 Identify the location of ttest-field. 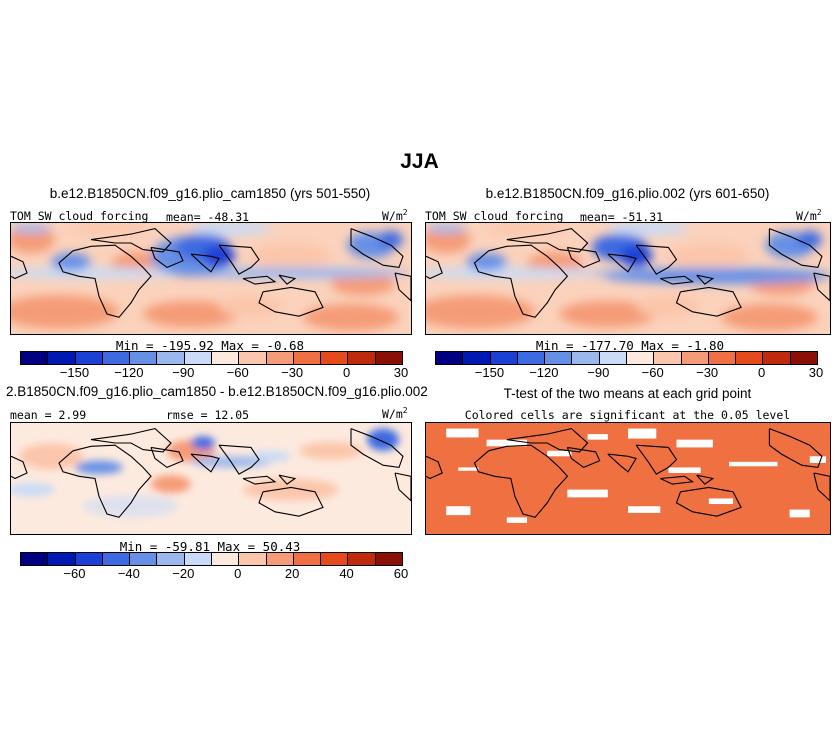
(628, 478).